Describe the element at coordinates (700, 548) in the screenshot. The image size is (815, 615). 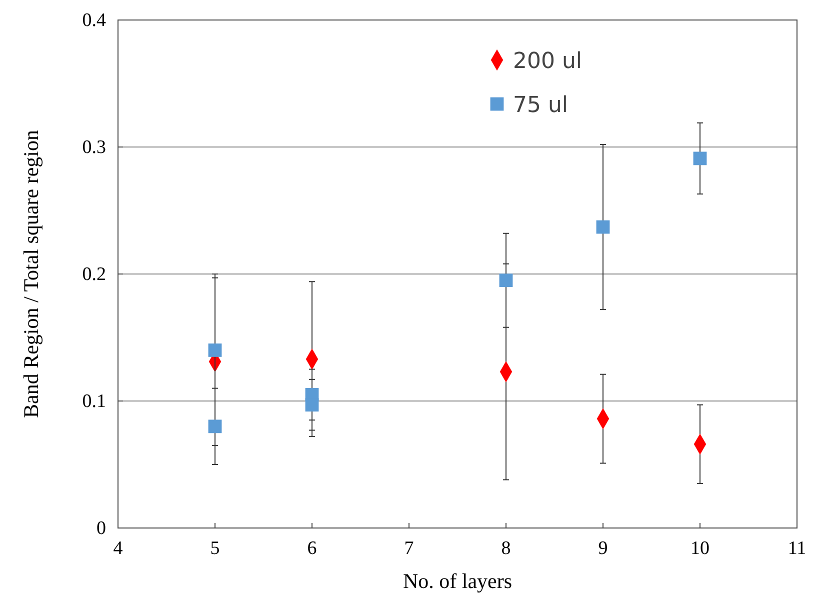
I see `x-tick-label: 10` at that location.